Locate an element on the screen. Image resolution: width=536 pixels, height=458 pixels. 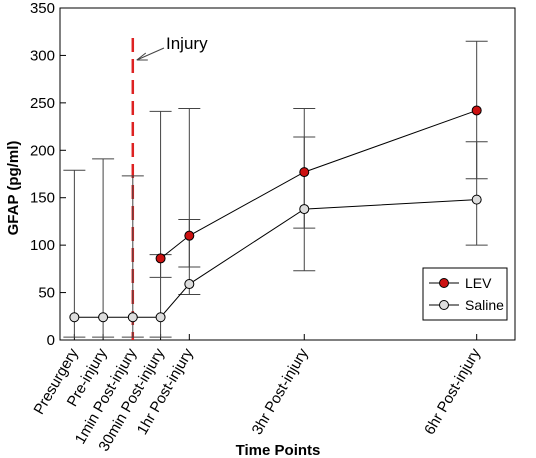
annotation-label: Injury is located at coordinates (187, 43).